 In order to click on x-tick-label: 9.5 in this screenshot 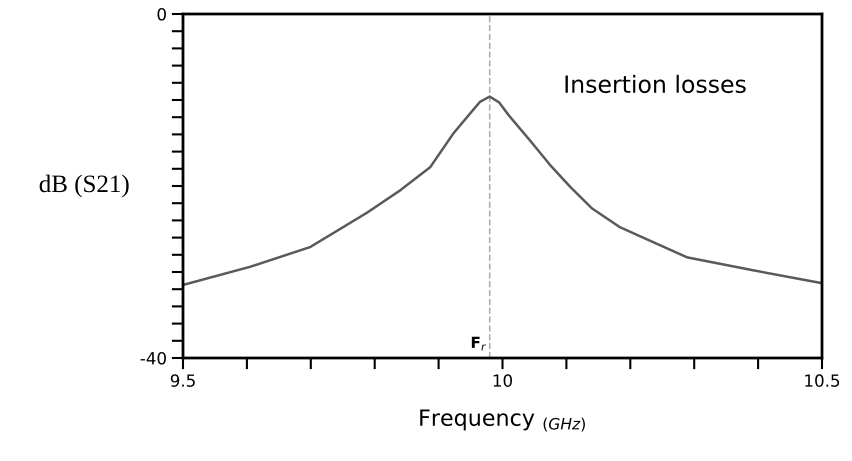, I will do `click(182, 380)`.